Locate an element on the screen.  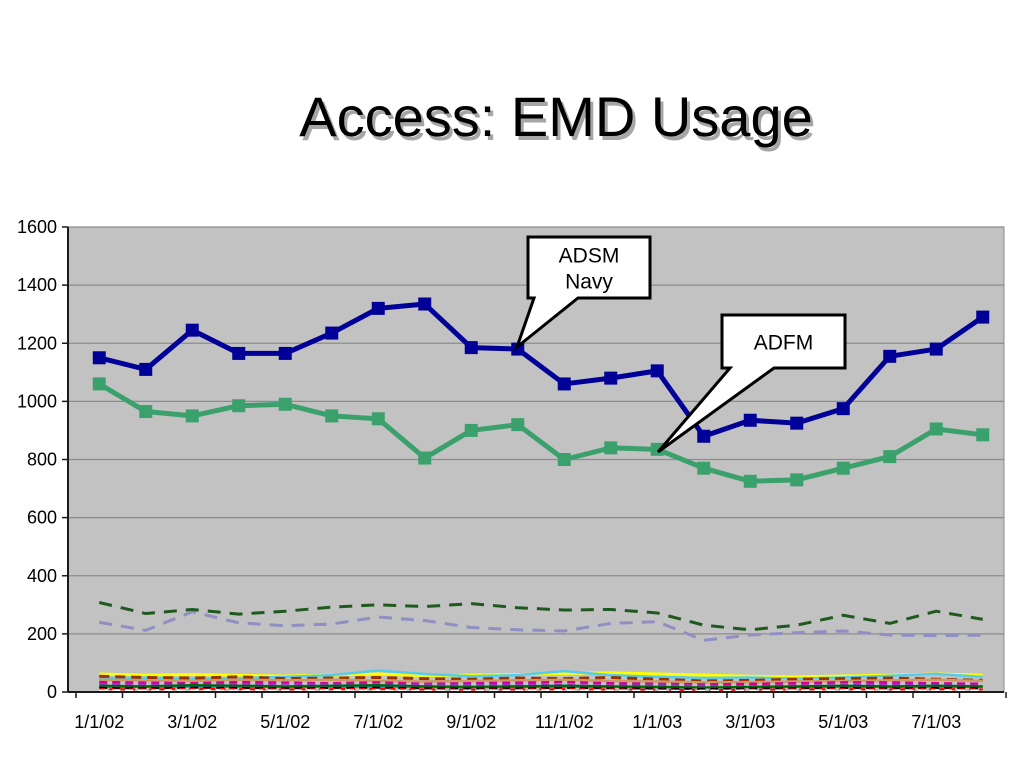
page-title: Access: EMD Usage is located at coordinates (556, 116).